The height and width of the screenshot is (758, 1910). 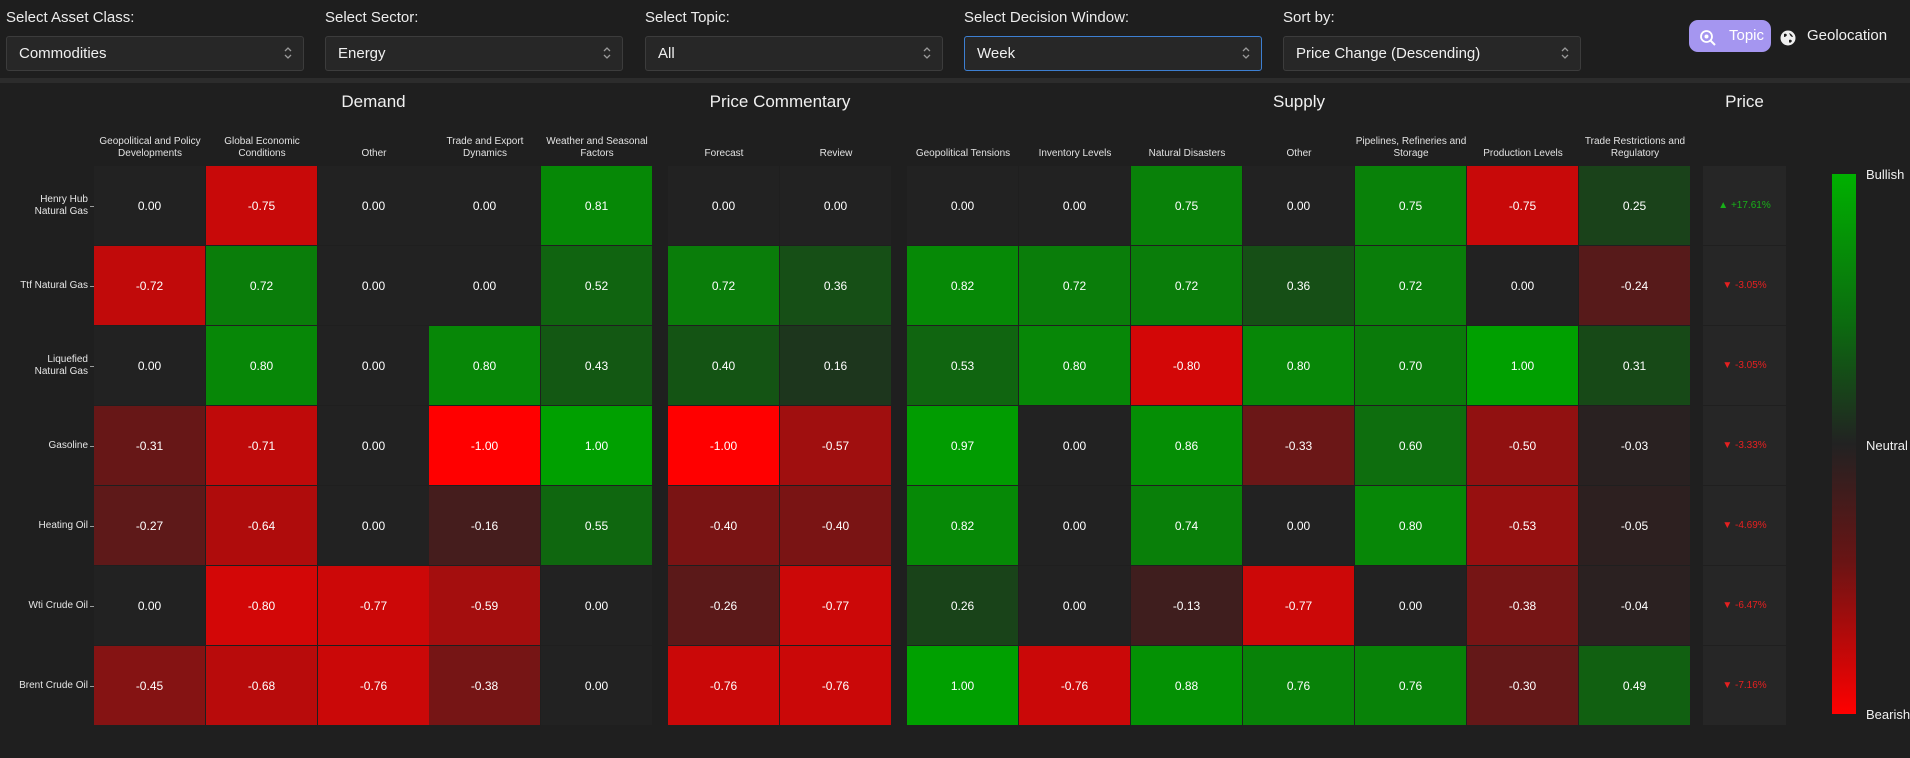 What do you see at coordinates (1187, 606) in the screenshot?
I see `heatmap-cell: -0.13` at bounding box center [1187, 606].